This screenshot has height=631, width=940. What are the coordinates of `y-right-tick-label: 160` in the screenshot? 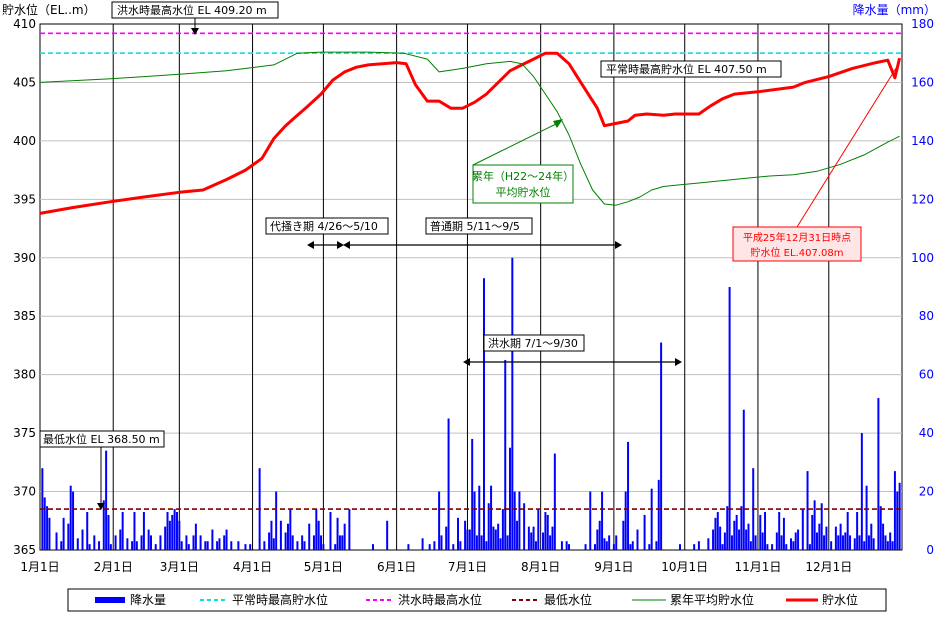 It's located at (922, 82).